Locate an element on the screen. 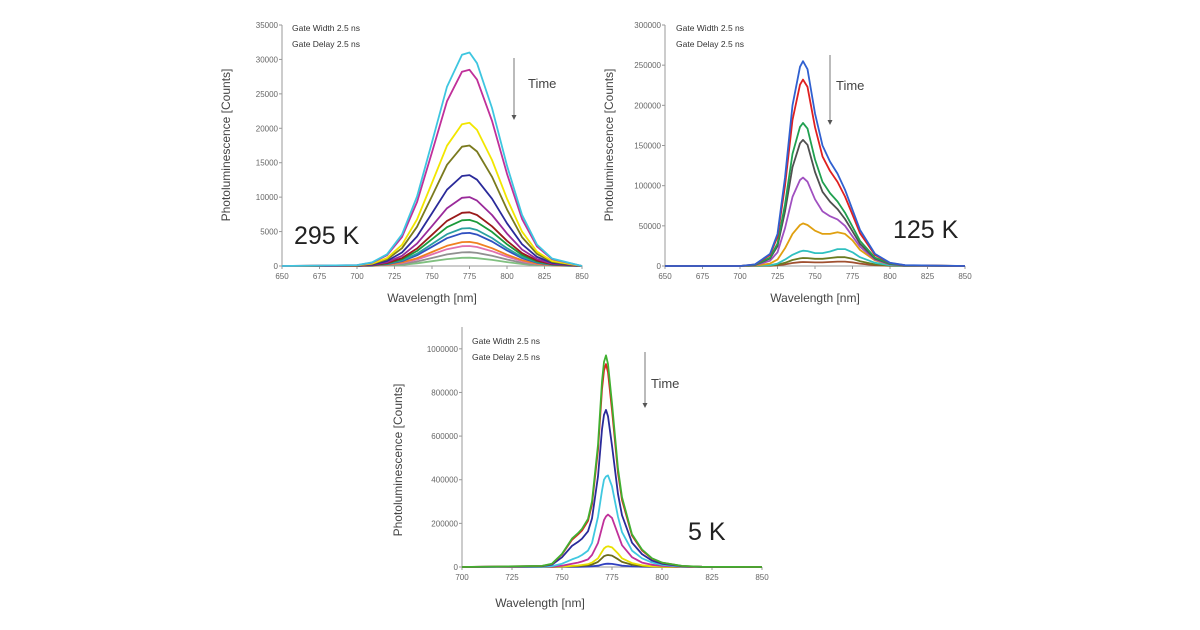 This screenshot has height=630, width=1200. y-tick-label: 100000 is located at coordinates (647, 186).